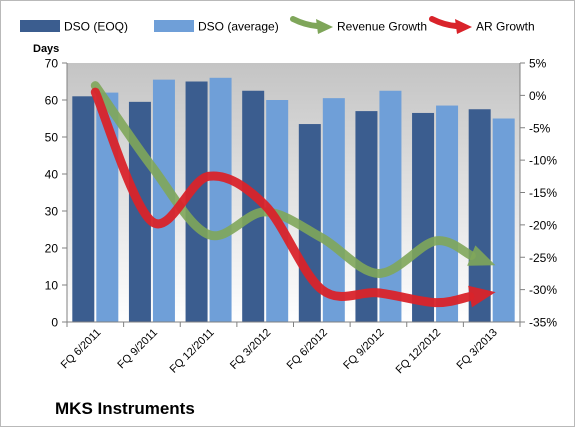 Image resolution: width=575 pixels, height=428 pixels. I want to click on legend-swatch-revenue-growth, so click(305, 22).